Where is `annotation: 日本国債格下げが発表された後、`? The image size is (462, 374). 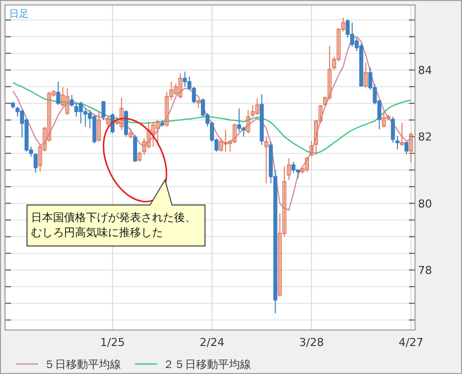 annotation: 日本国債格下げが発表された後、 is located at coordinates (113, 217).